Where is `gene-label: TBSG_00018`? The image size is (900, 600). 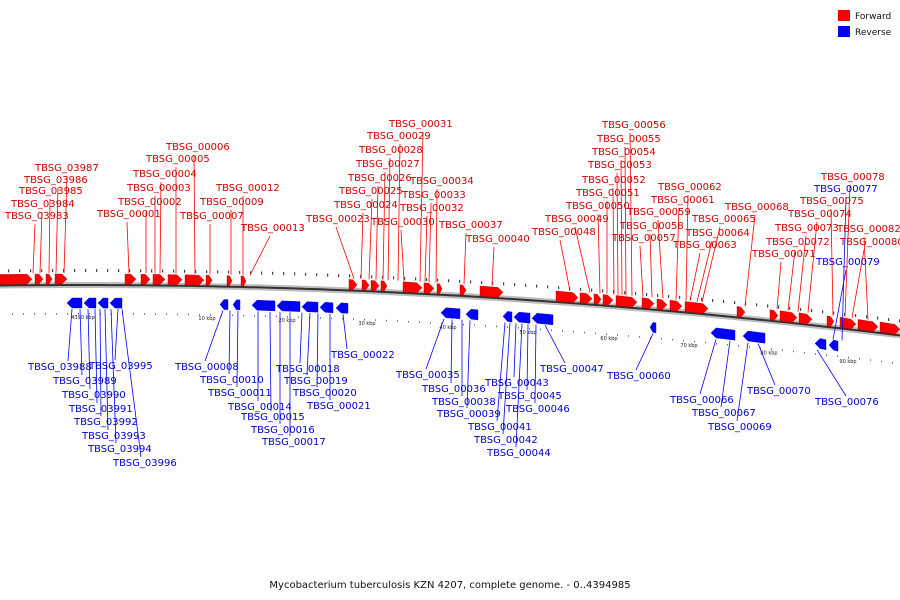 gene-label: TBSG_00018 is located at coordinates (307, 369).